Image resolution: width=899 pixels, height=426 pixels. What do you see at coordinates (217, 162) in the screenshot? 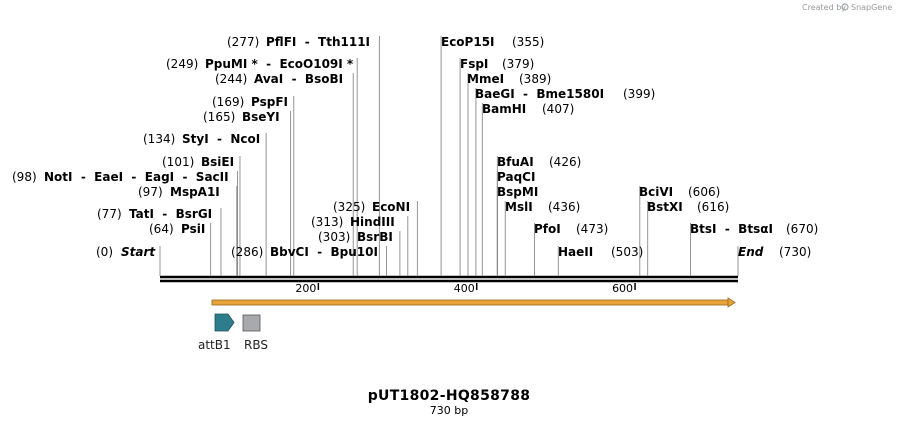
I see `site-name: BsiEI` at bounding box center [217, 162].